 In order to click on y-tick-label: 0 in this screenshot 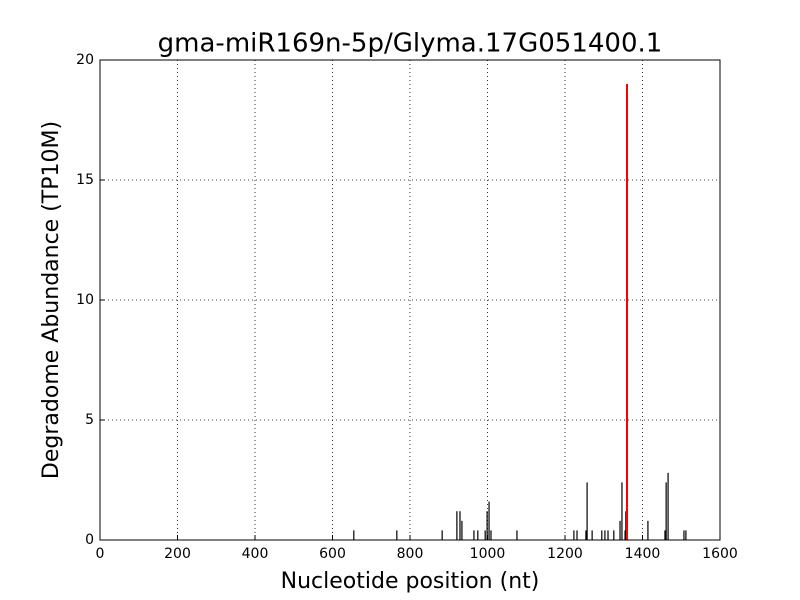, I will do `click(89, 540)`.